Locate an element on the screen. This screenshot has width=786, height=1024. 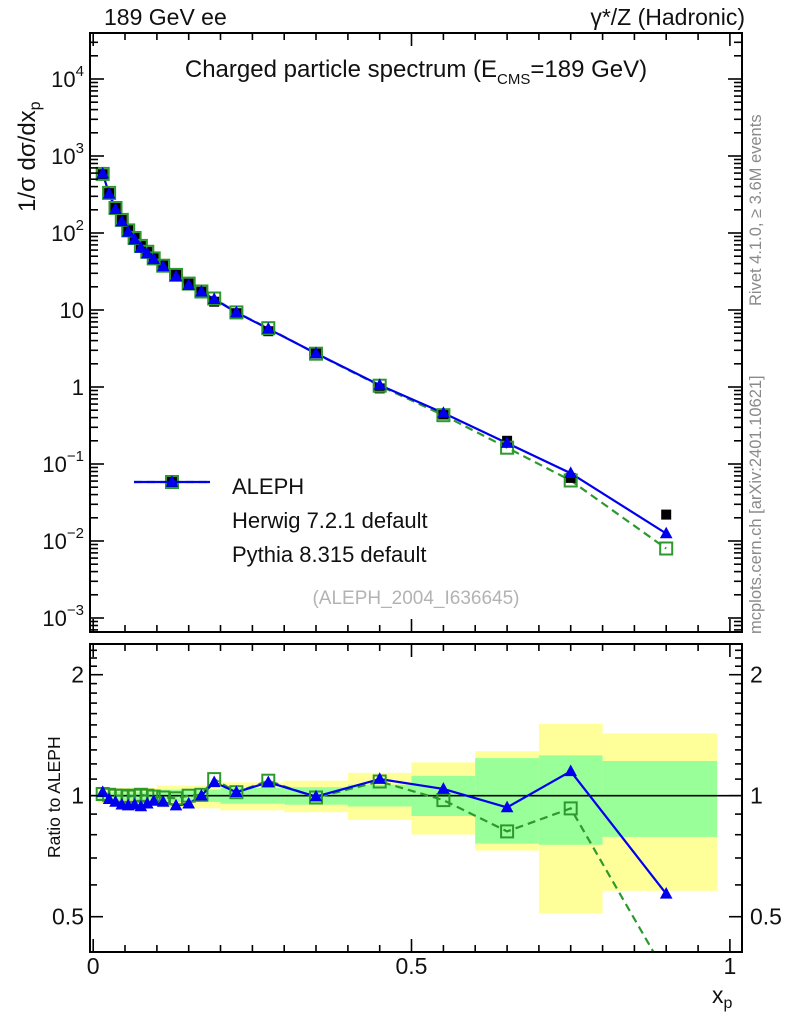
ratio-markers-pythia is located at coordinates (384, 831).